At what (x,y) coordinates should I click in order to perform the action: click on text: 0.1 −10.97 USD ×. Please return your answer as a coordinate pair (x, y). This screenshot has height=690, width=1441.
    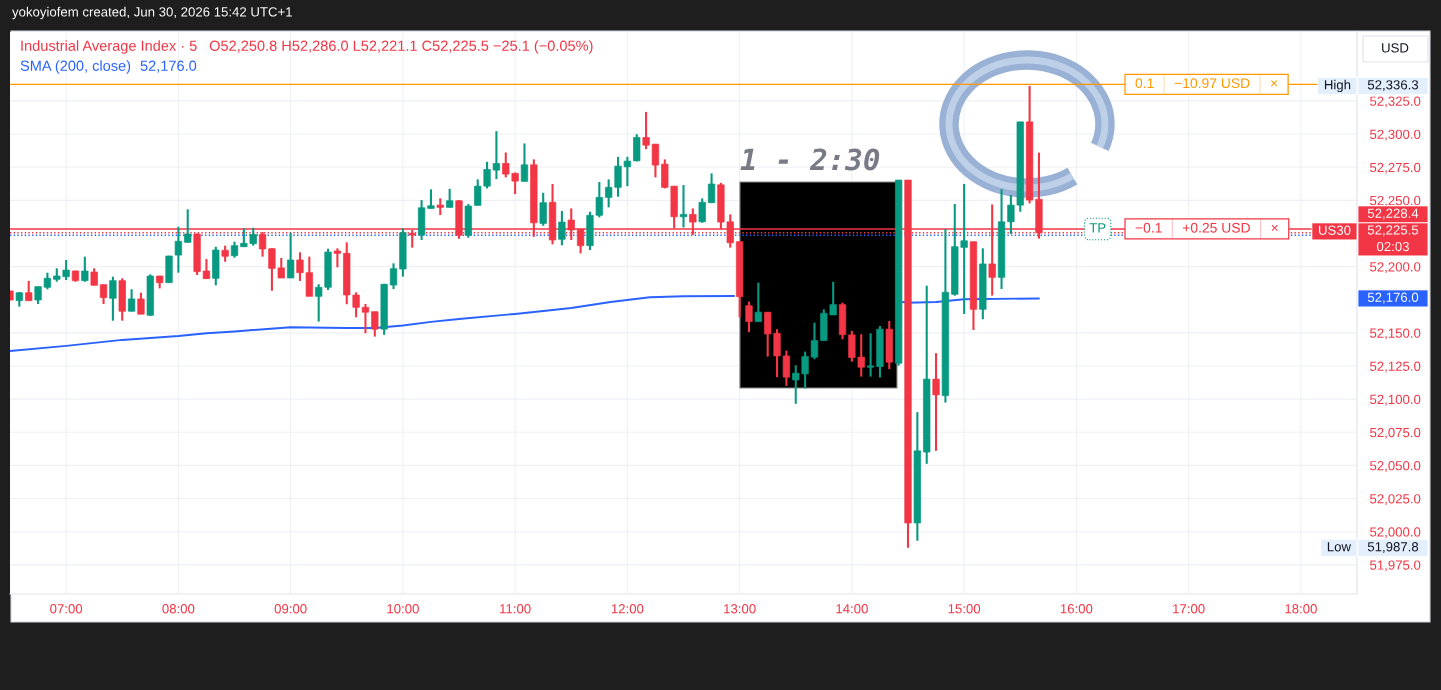
    Looking at the image, I should click on (1206, 83).